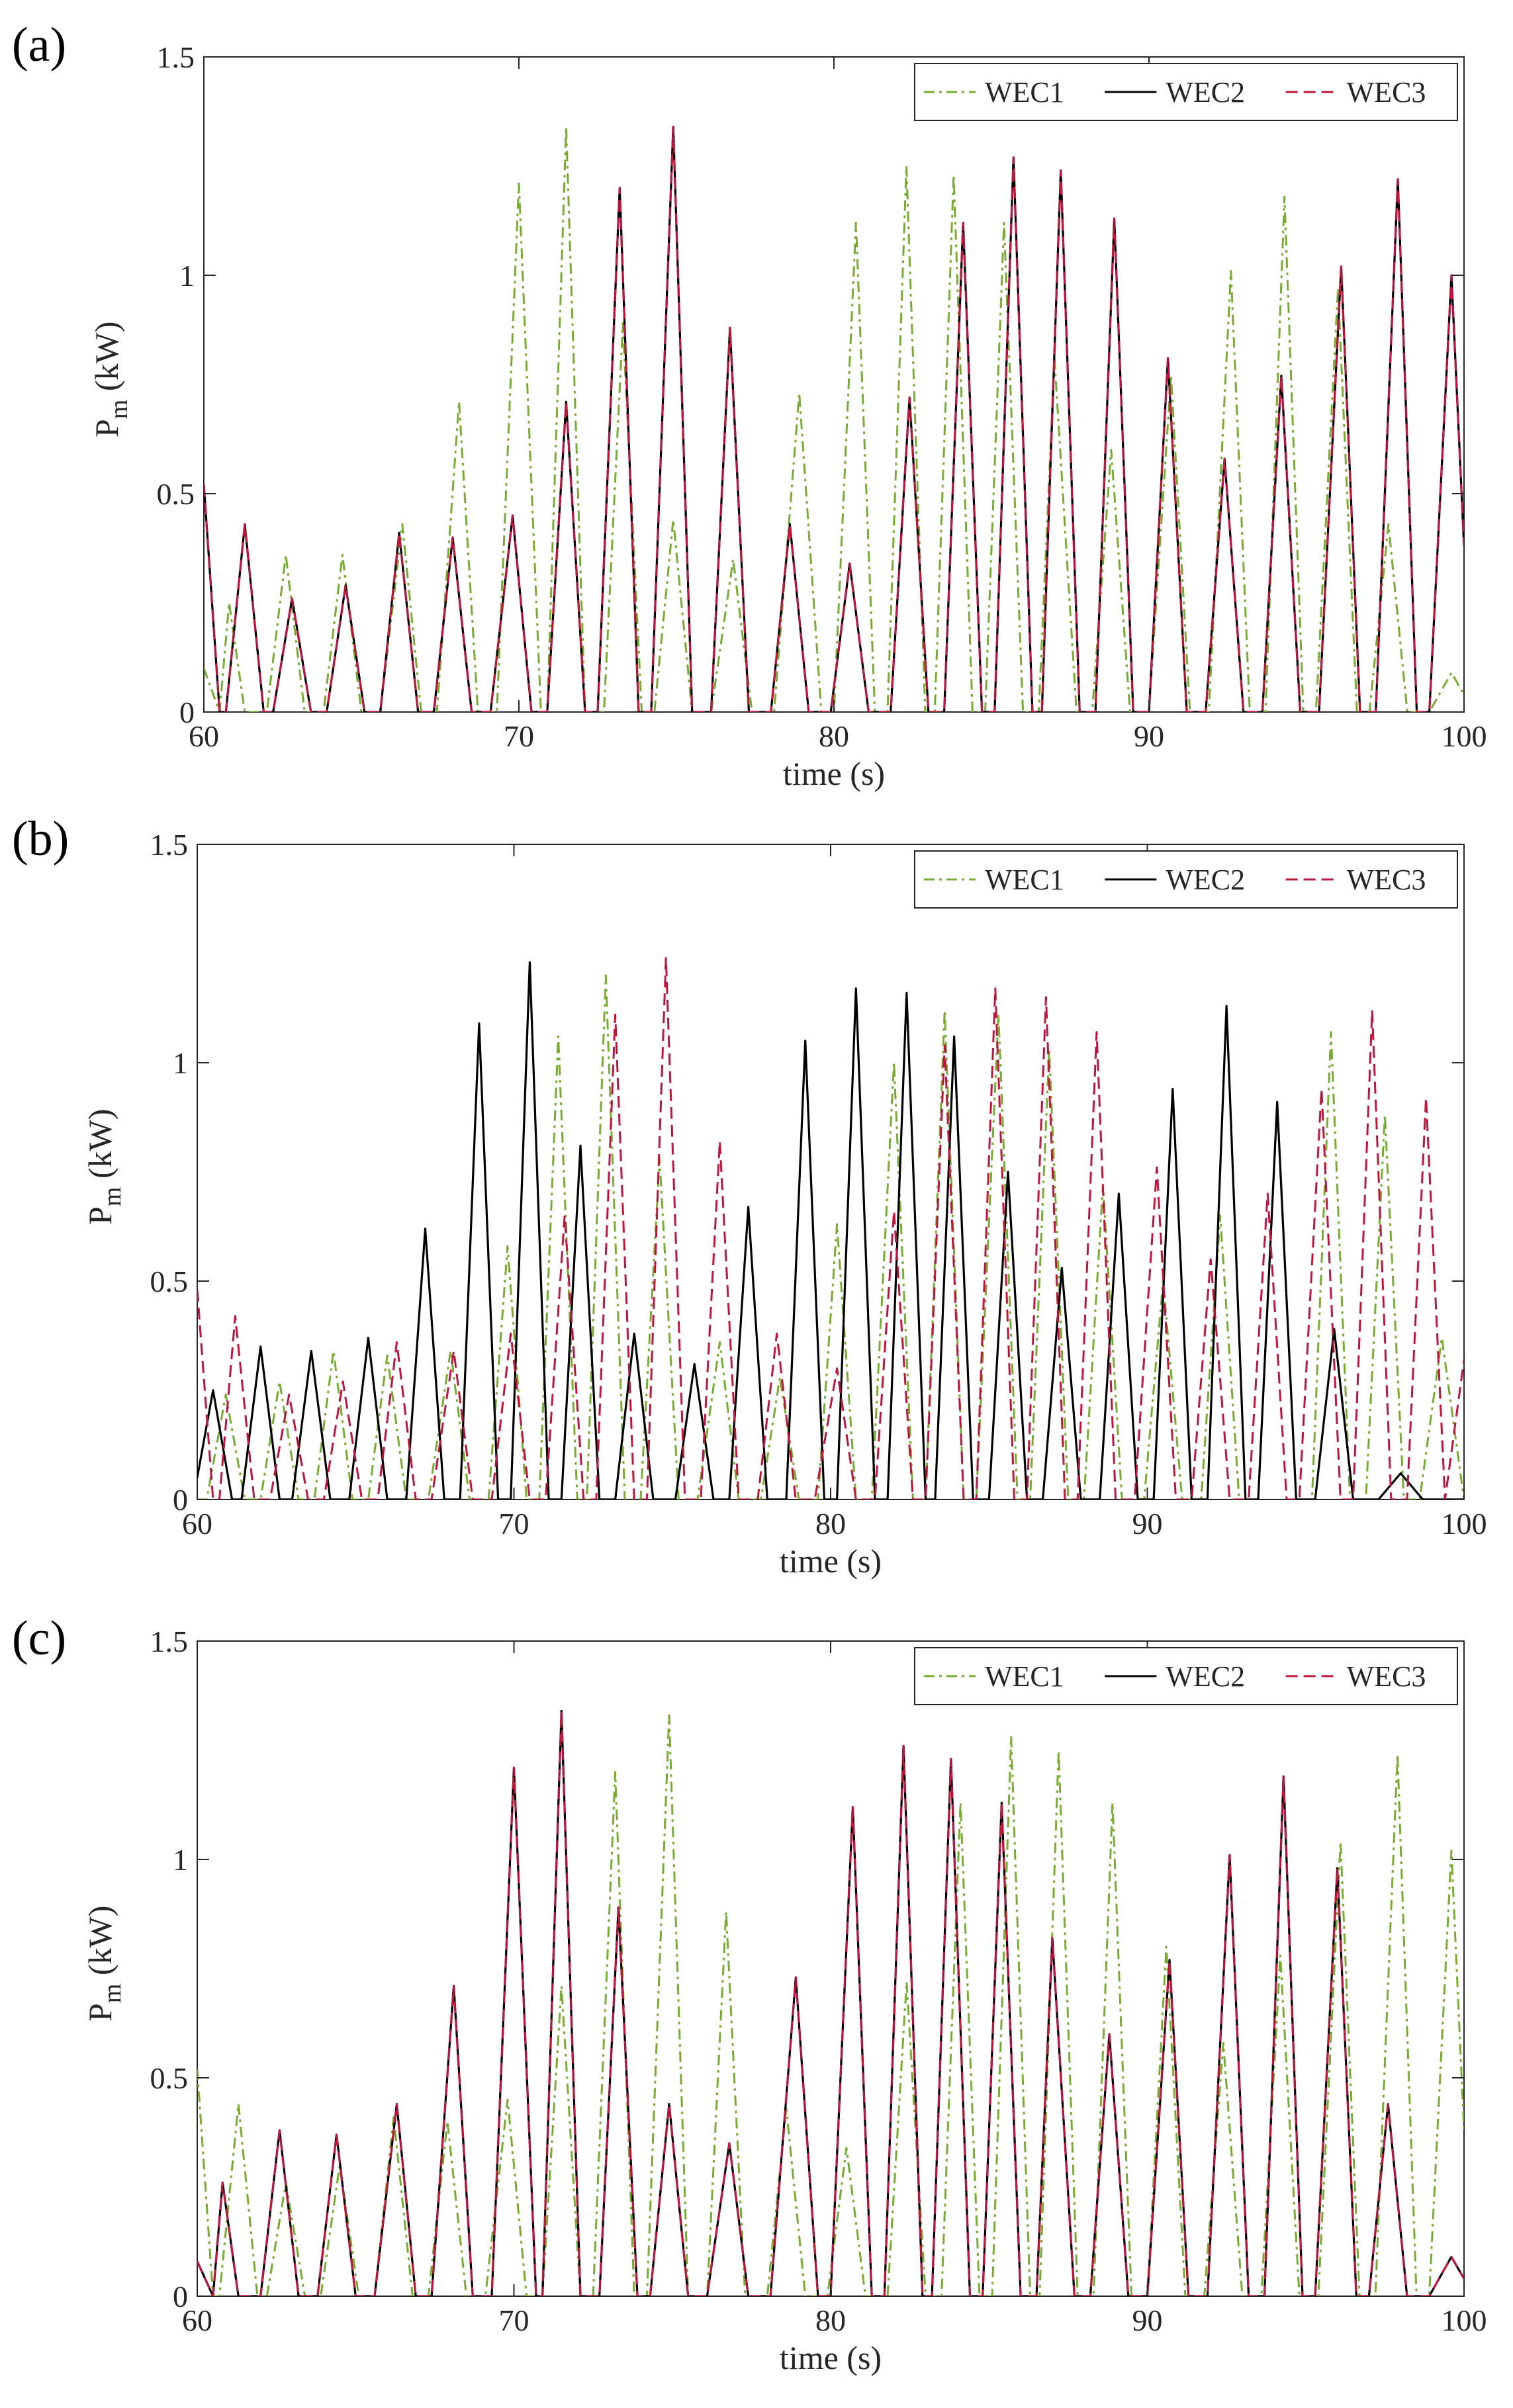  Describe the element at coordinates (39, 1638) in the screenshot. I see `panel-label: (c)` at that location.